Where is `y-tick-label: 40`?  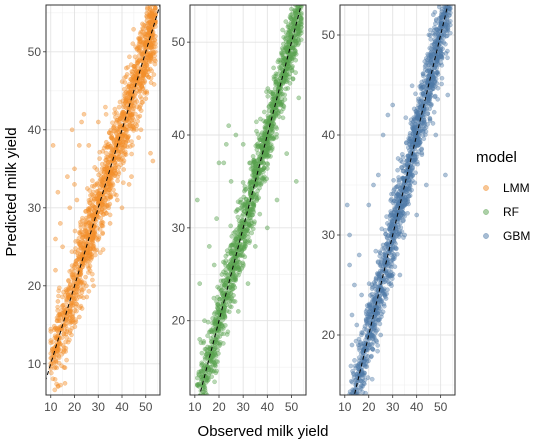 y-tick-label: 40 is located at coordinates (329, 135).